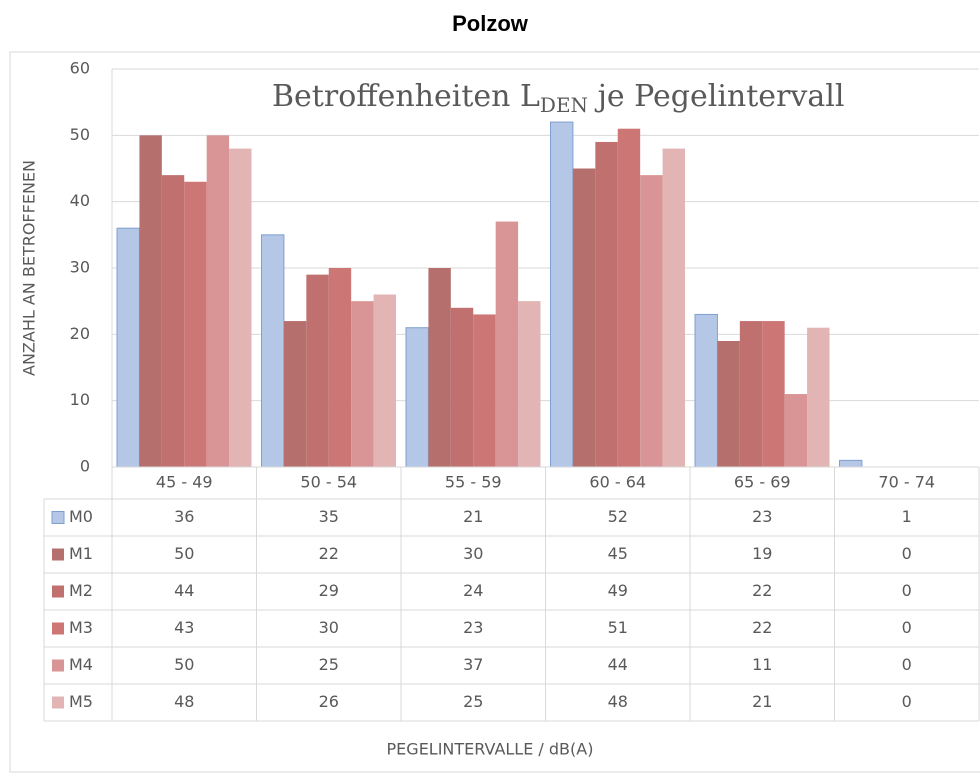 Image resolution: width=980 pixels, height=778 pixels. What do you see at coordinates (617, 482) in the screenshot?
I see `x-tick-label: 60 - 64` at bounding box center [617, 482].